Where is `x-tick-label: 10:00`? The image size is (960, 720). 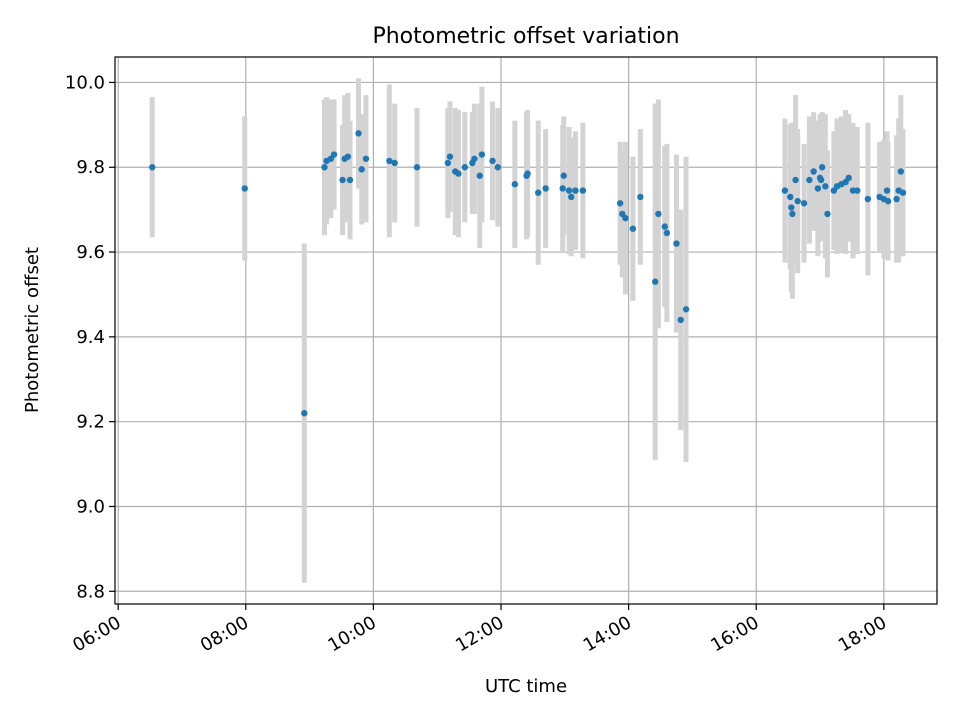
x-tick-label: 10:00 is located at coordinates (351, 634).